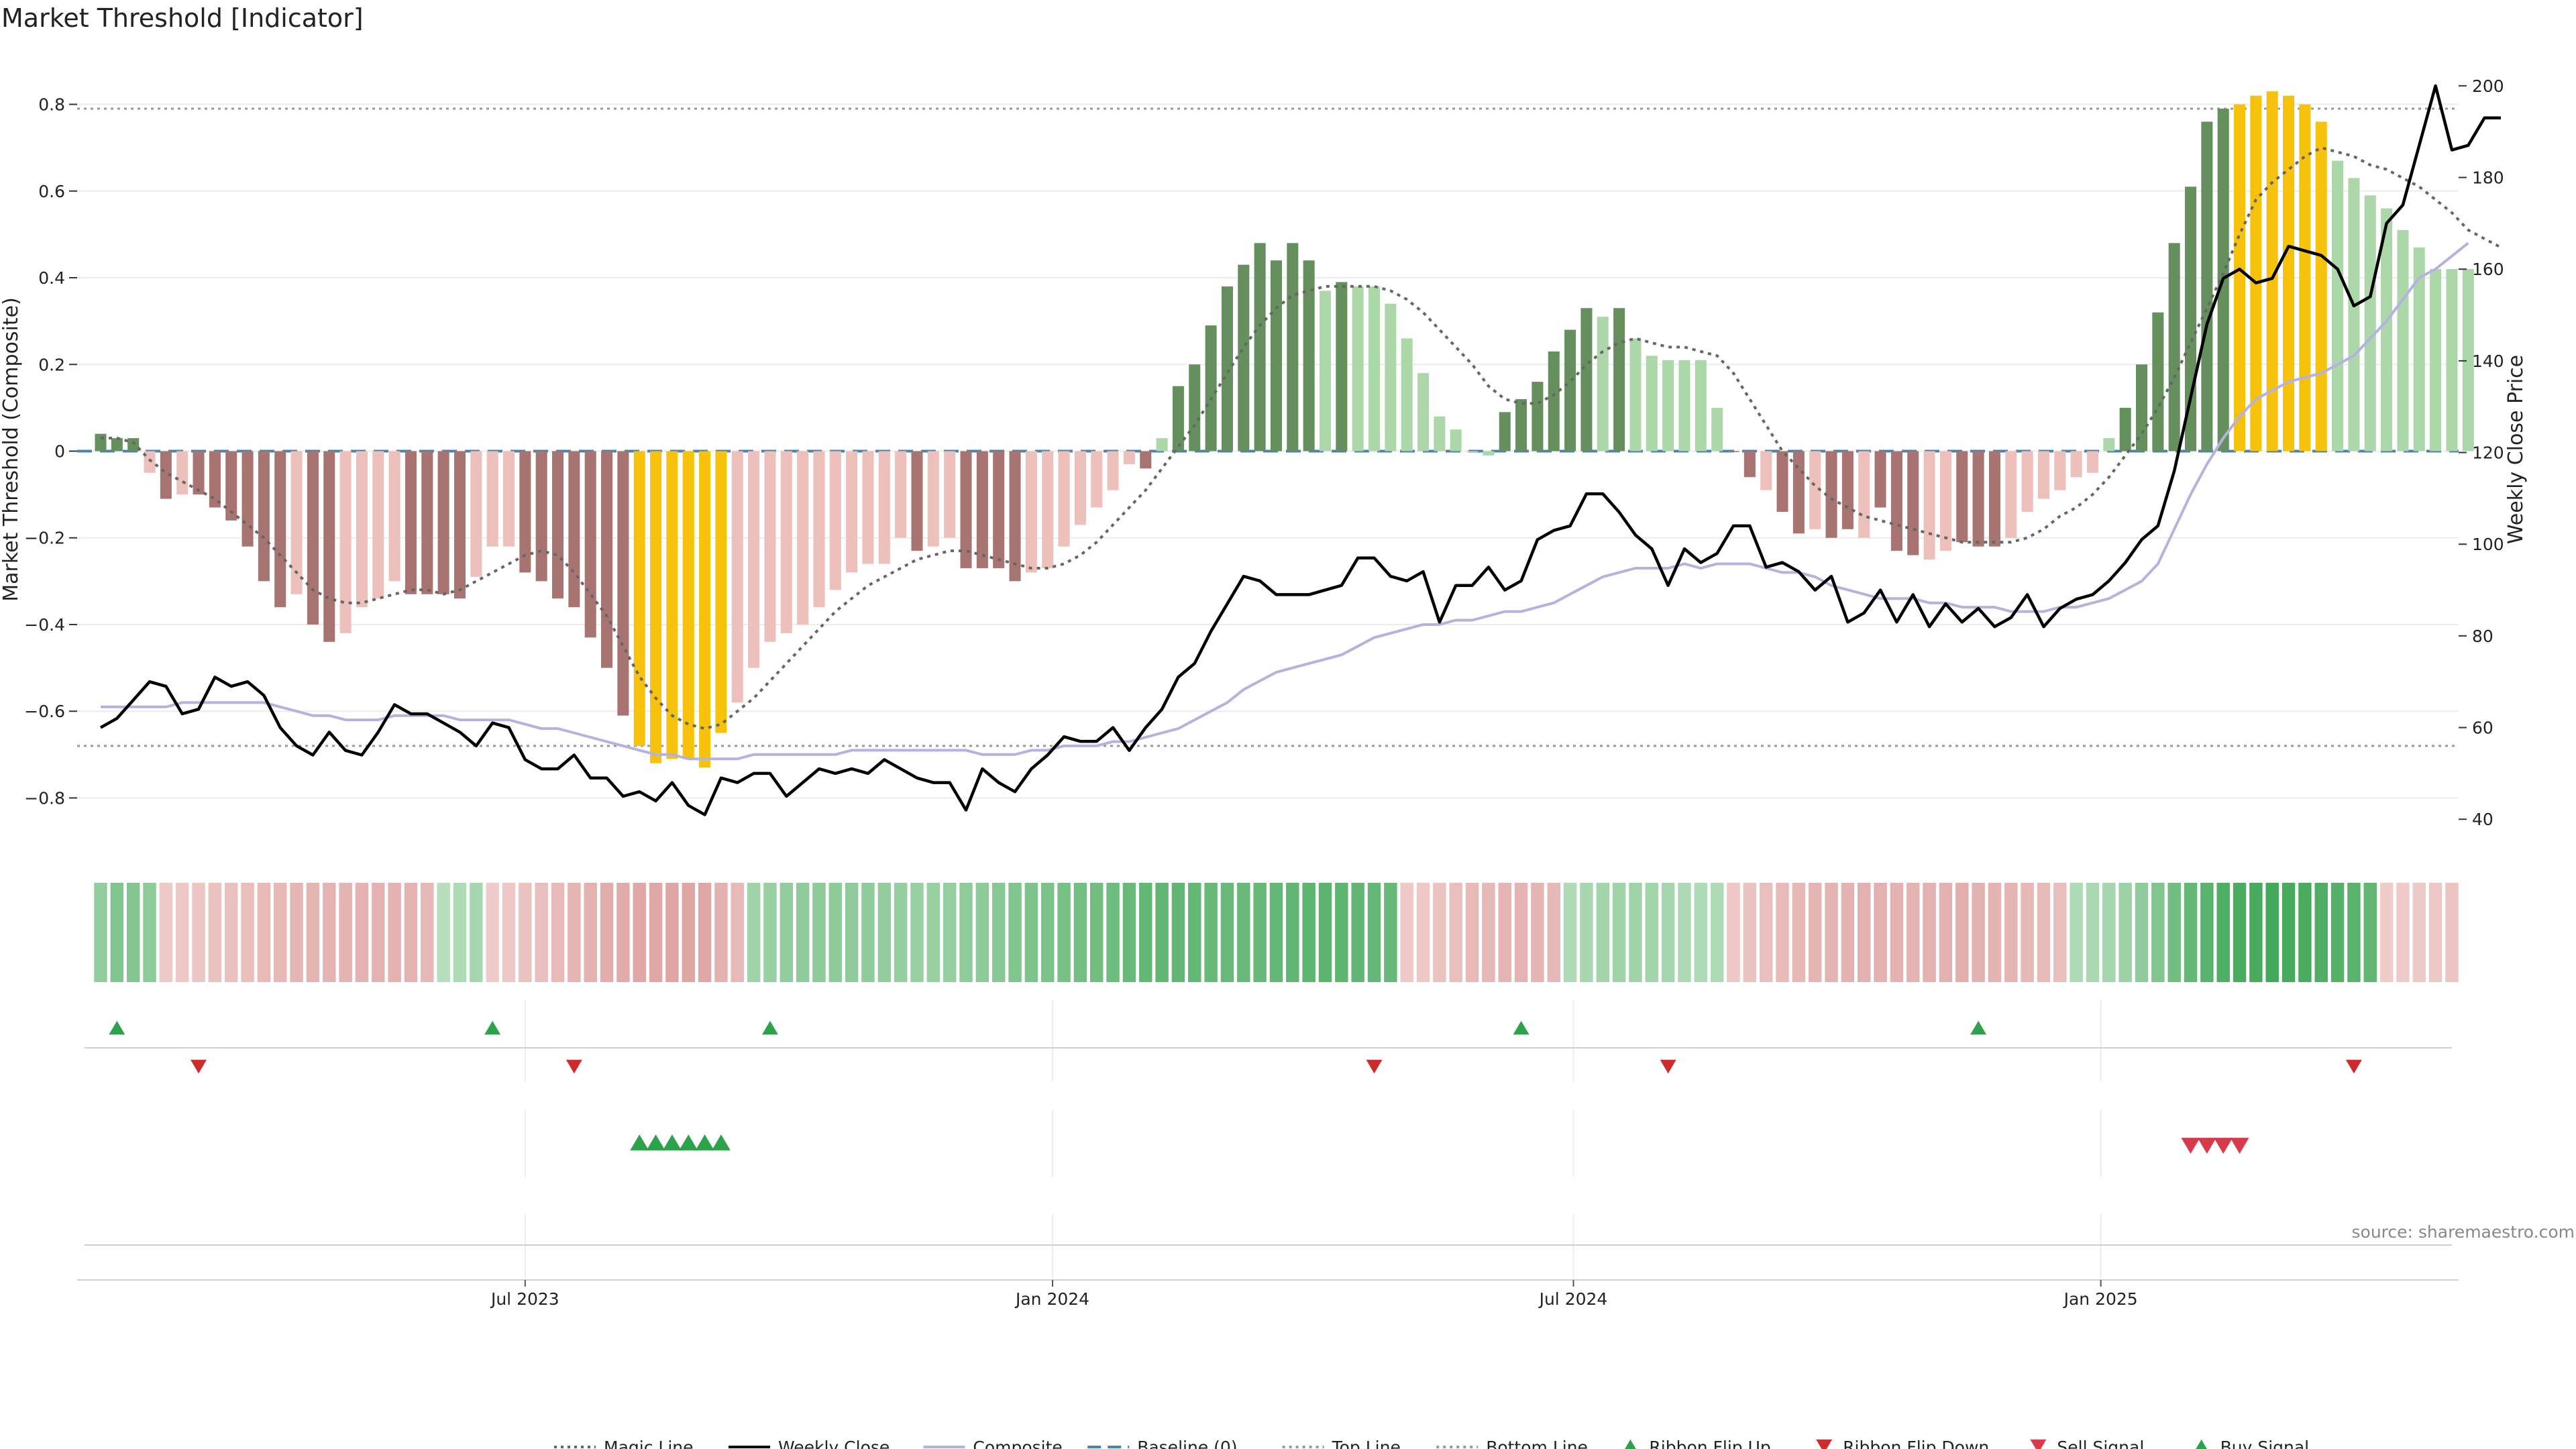 The height and width of the screenshot is (1449, 2576). What do you see at coordinates (51, 364) in the screenshot?
I see `y-tick-label: 0.2` at bounding box center [51, 364].